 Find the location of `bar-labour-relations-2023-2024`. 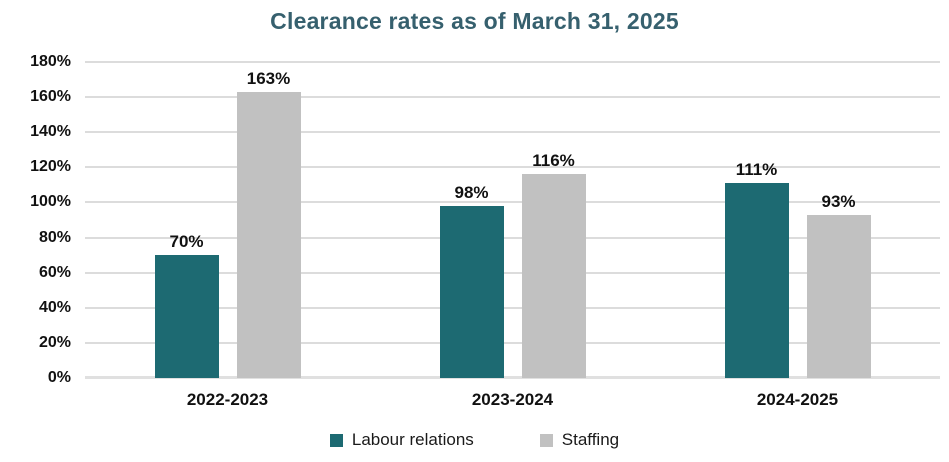

bar-labour-relations-2023-2024 is located at coordinates (471, 291).